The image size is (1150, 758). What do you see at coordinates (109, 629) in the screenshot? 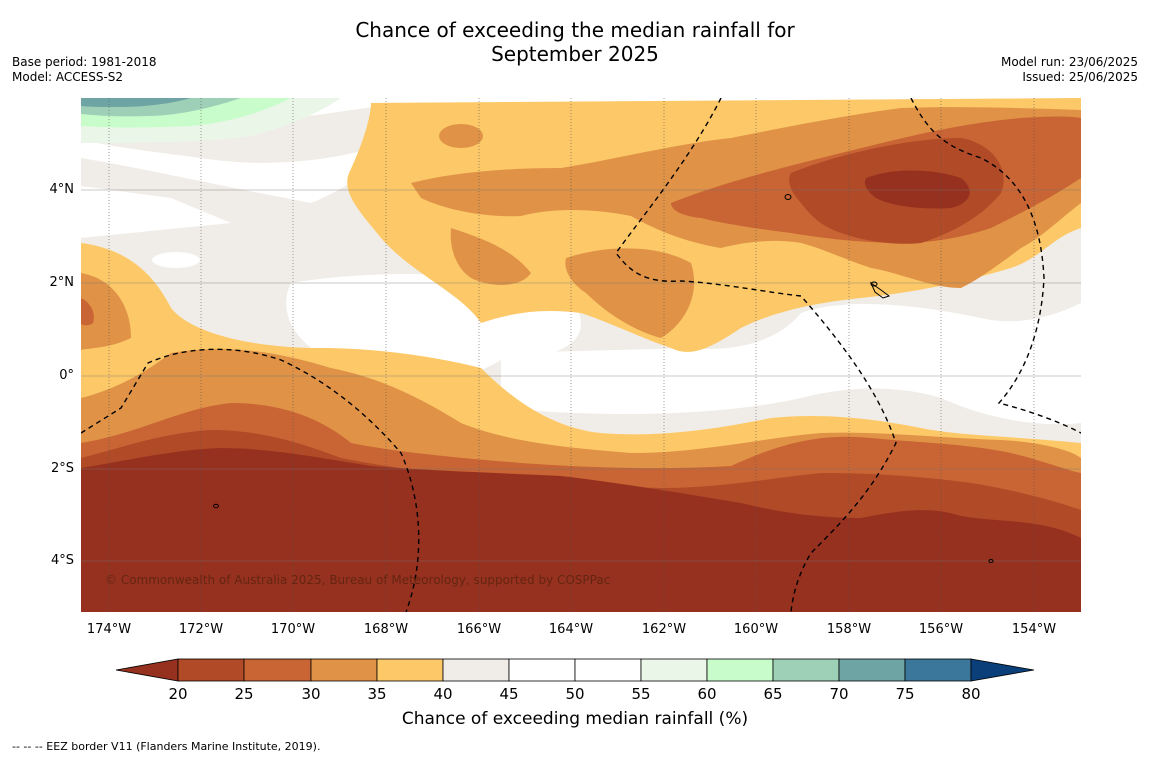
I see `x-tick-174w: 174°W` at bounding box center [109, 629].